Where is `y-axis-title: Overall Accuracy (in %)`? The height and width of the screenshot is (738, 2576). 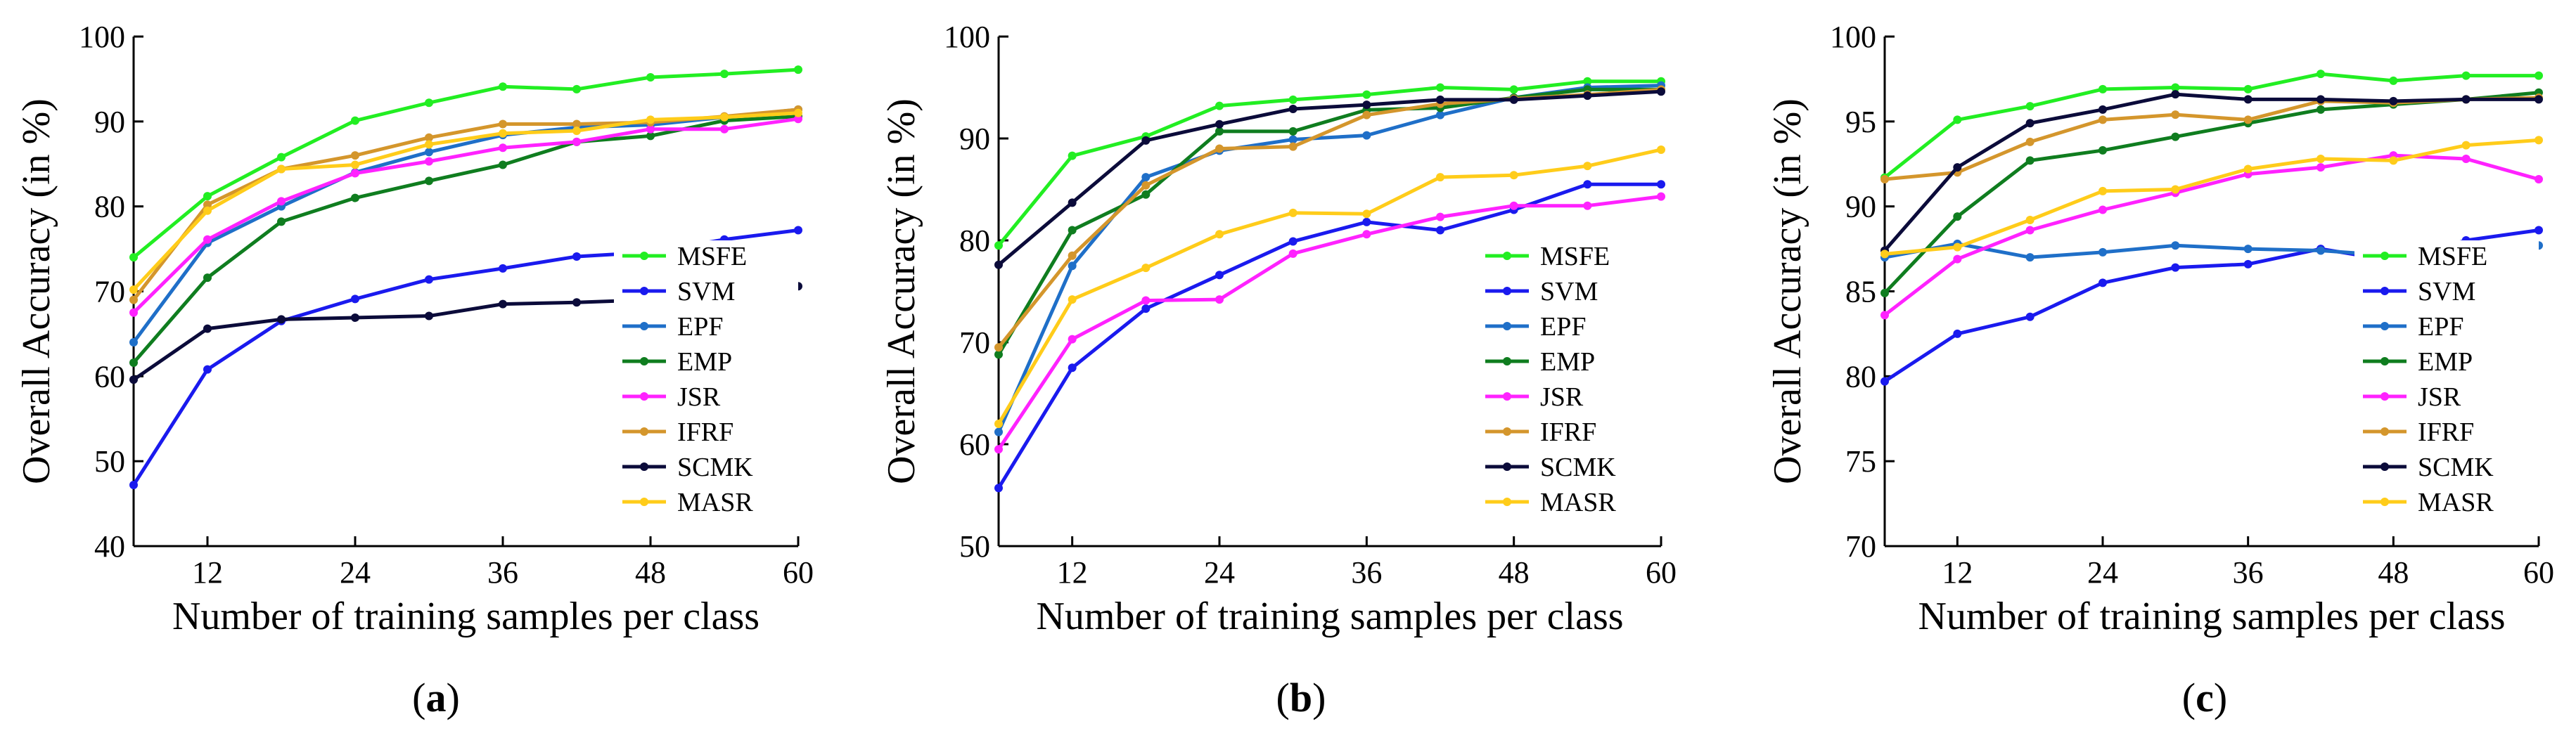 y-axis-title: Overall Accuracy (in %) is located at coordinates (36, 291).